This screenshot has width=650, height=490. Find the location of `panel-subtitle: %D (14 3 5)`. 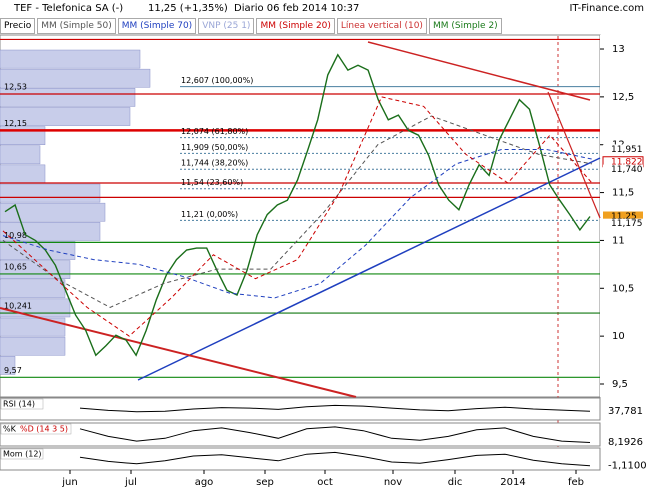

panel-subtitle: %D (14 3 5) is located at coordinates (44, 429).